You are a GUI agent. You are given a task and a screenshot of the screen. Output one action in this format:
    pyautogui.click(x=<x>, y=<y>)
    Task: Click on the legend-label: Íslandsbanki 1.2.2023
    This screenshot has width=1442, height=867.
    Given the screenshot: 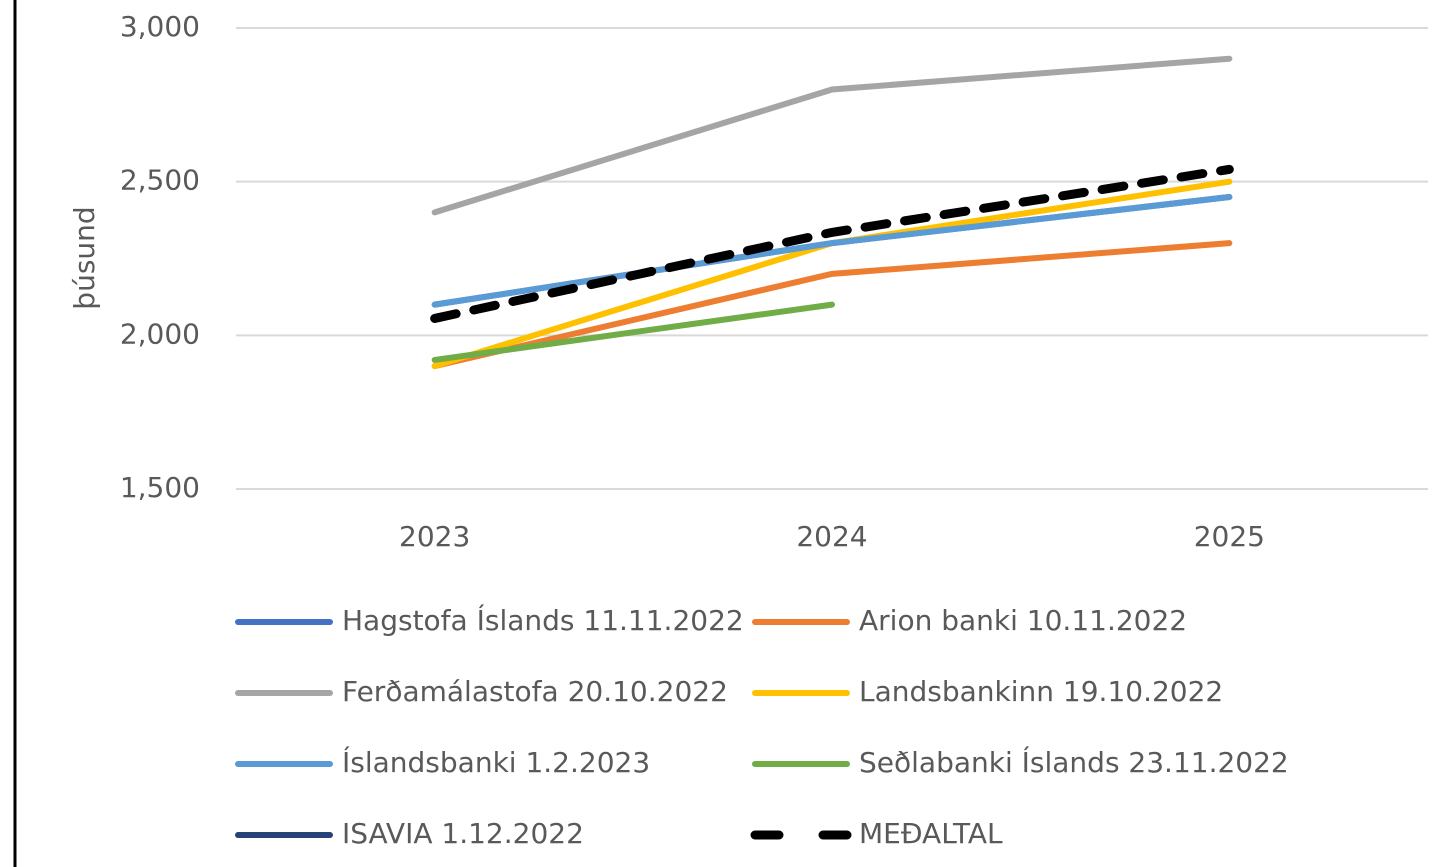 What is the action you would take?
    pyautogui.click(x=496, y=762)
    